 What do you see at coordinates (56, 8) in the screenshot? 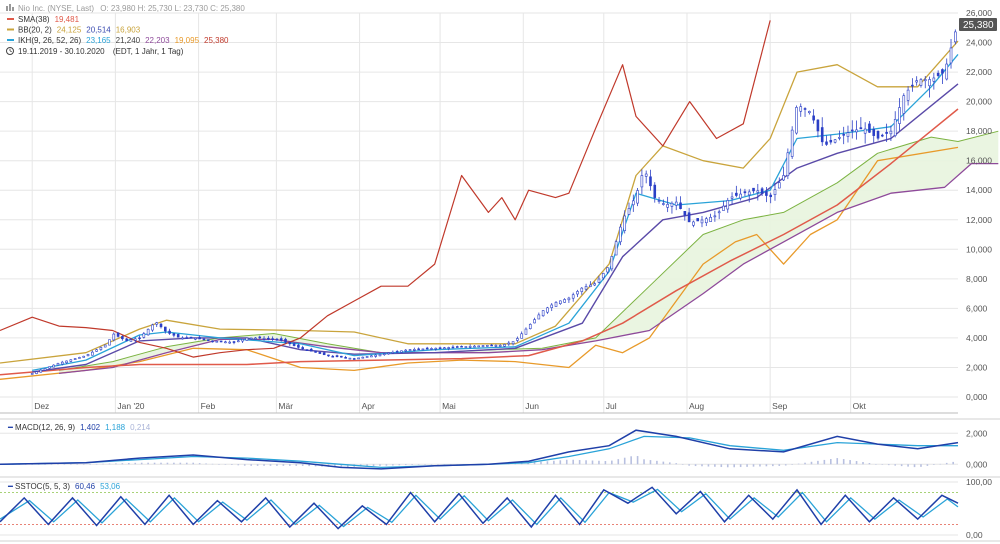
I see `instrument-name: Nio Inc. (NYSE, Last)` at bounding box center [56, 8].